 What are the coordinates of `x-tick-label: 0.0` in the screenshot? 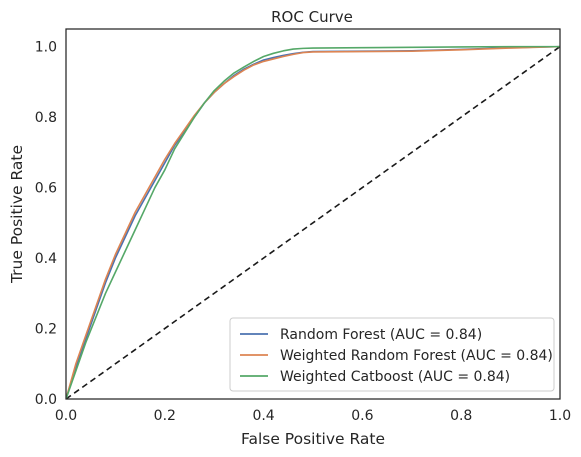 It's located at (66, 416).